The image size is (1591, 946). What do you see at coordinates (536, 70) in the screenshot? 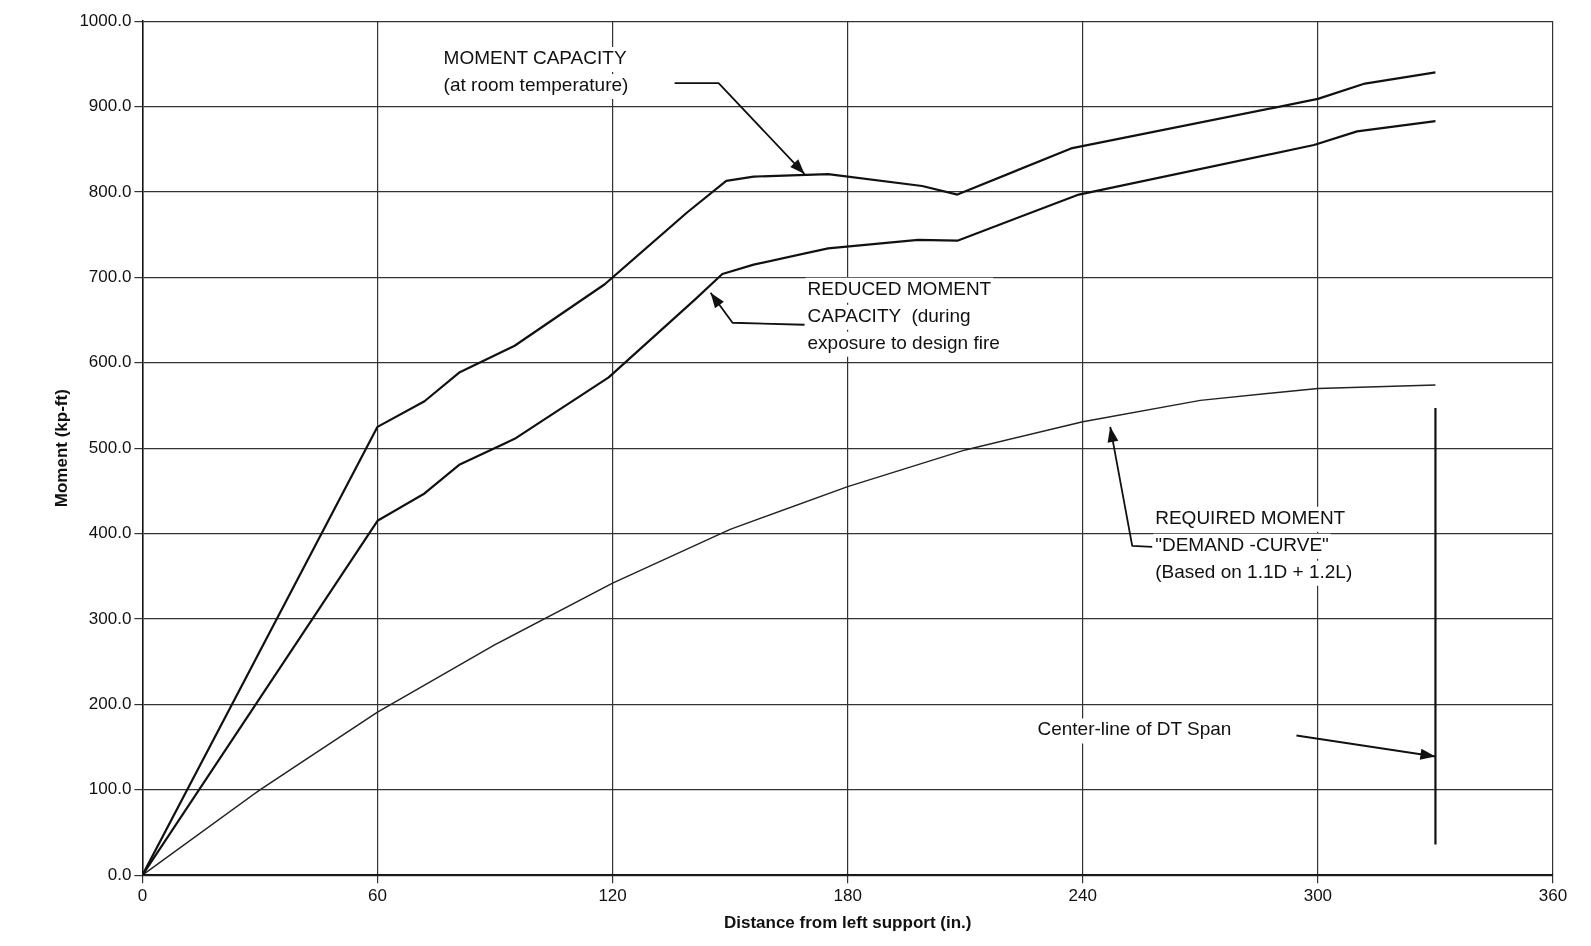
I see `annotation: MOMENT CAPACITY (at room temperature)` at bounding box center [536, 70].